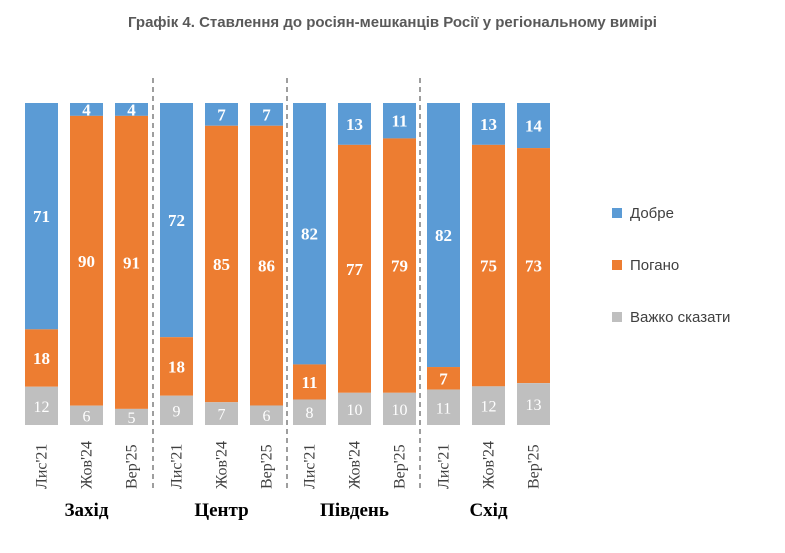  I want to click on data-label: 75, so click(488, 266).